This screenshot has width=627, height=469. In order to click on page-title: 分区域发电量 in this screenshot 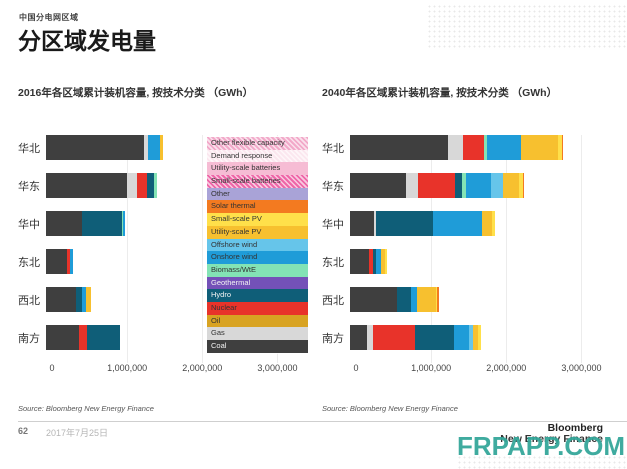, I will do `click(87, 41)`.